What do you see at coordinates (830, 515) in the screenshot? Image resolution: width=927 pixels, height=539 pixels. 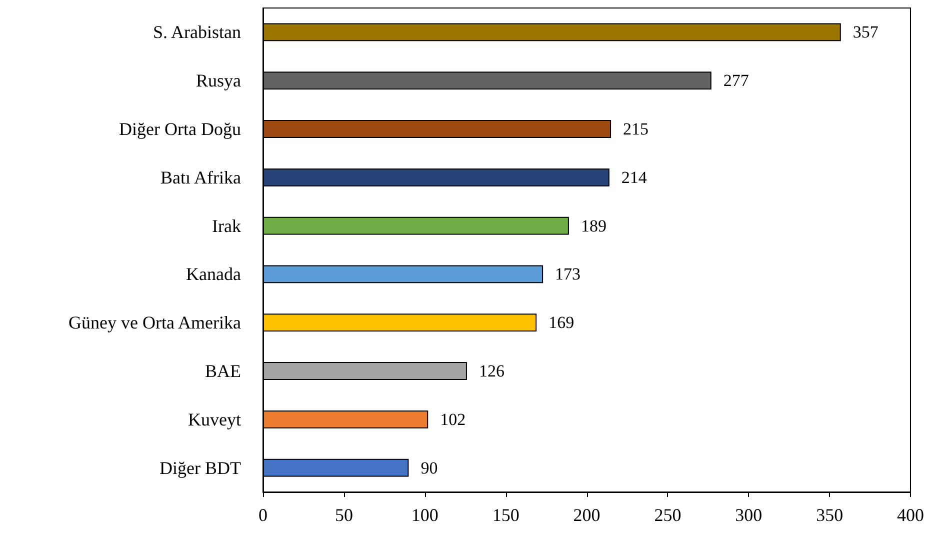 I see `x-tick-label: 350` at bounding box center [830, 515].